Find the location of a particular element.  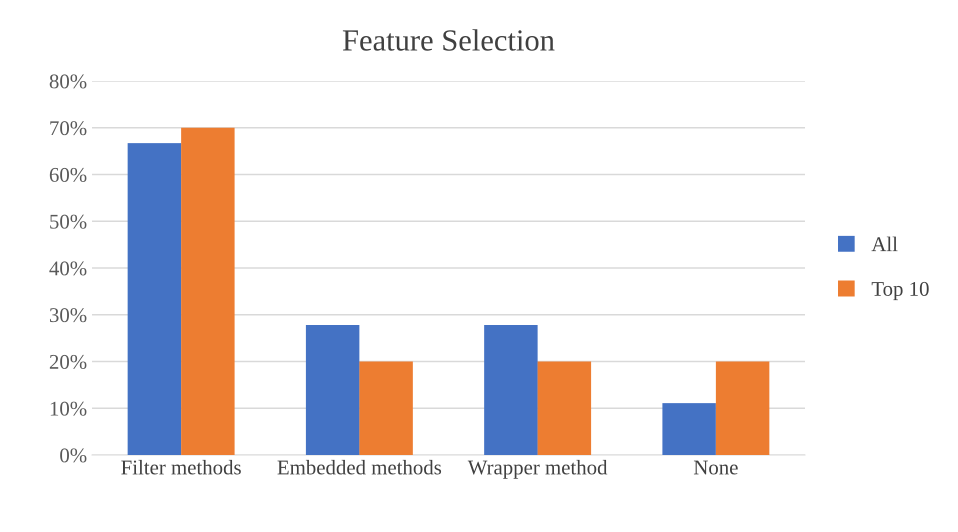

x-tick-label: None is located at coordinates (716, 467).